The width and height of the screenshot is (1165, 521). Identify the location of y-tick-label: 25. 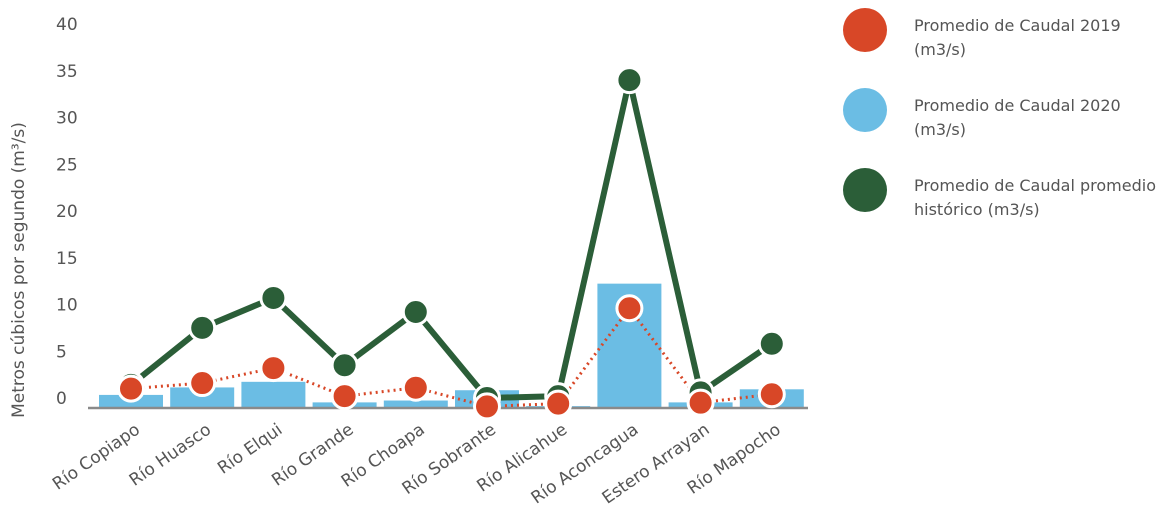
(67, 165).